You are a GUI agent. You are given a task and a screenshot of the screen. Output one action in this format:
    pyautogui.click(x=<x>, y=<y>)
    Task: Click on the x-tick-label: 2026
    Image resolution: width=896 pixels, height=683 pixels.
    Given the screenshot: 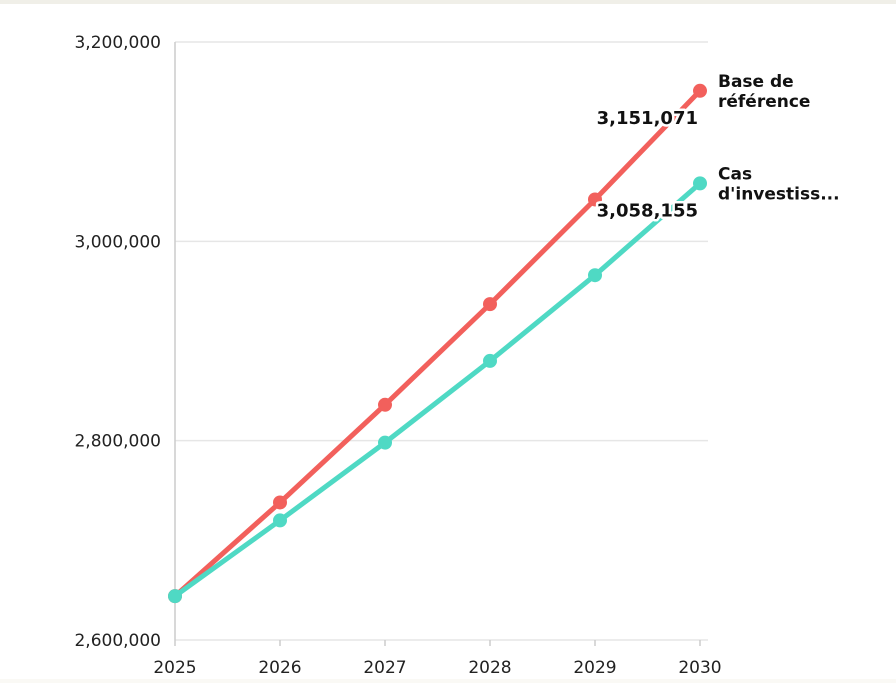 What is the action you would take?
    pyautogui.click(x=279, y=668)
    